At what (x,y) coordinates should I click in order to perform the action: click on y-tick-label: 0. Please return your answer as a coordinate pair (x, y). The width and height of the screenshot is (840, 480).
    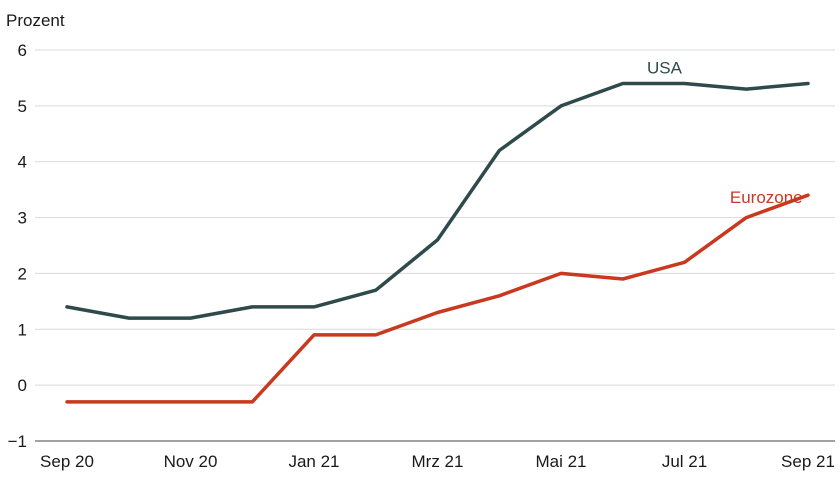
    Looking at the image, I should click on (22, 385).